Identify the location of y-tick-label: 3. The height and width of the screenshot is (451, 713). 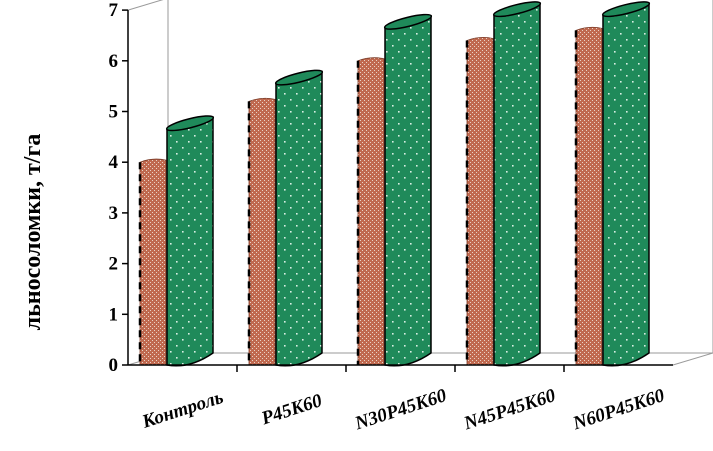
(114, 213).